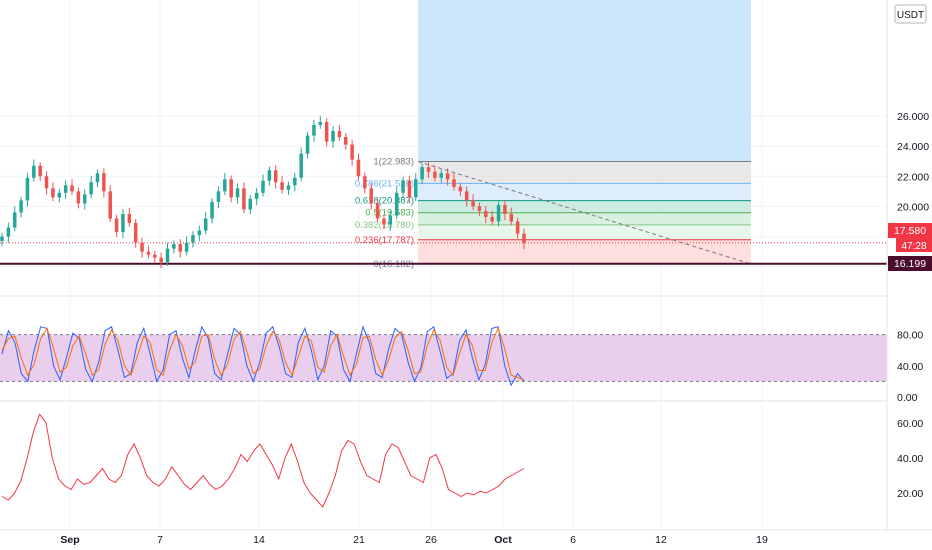 The image size is (932, 550). What do you see at coordinates (69, 540) in the screenshot?
I see `time-tick-label: Sep` at bounding box center [69, 540].